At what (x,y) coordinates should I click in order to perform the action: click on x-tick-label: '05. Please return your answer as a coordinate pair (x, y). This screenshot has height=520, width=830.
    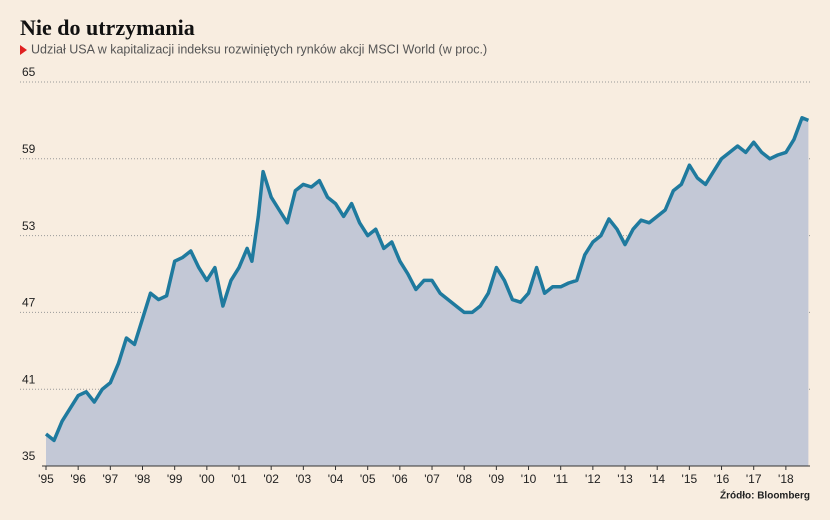
    Looking at the image, I should click on (368, 479).